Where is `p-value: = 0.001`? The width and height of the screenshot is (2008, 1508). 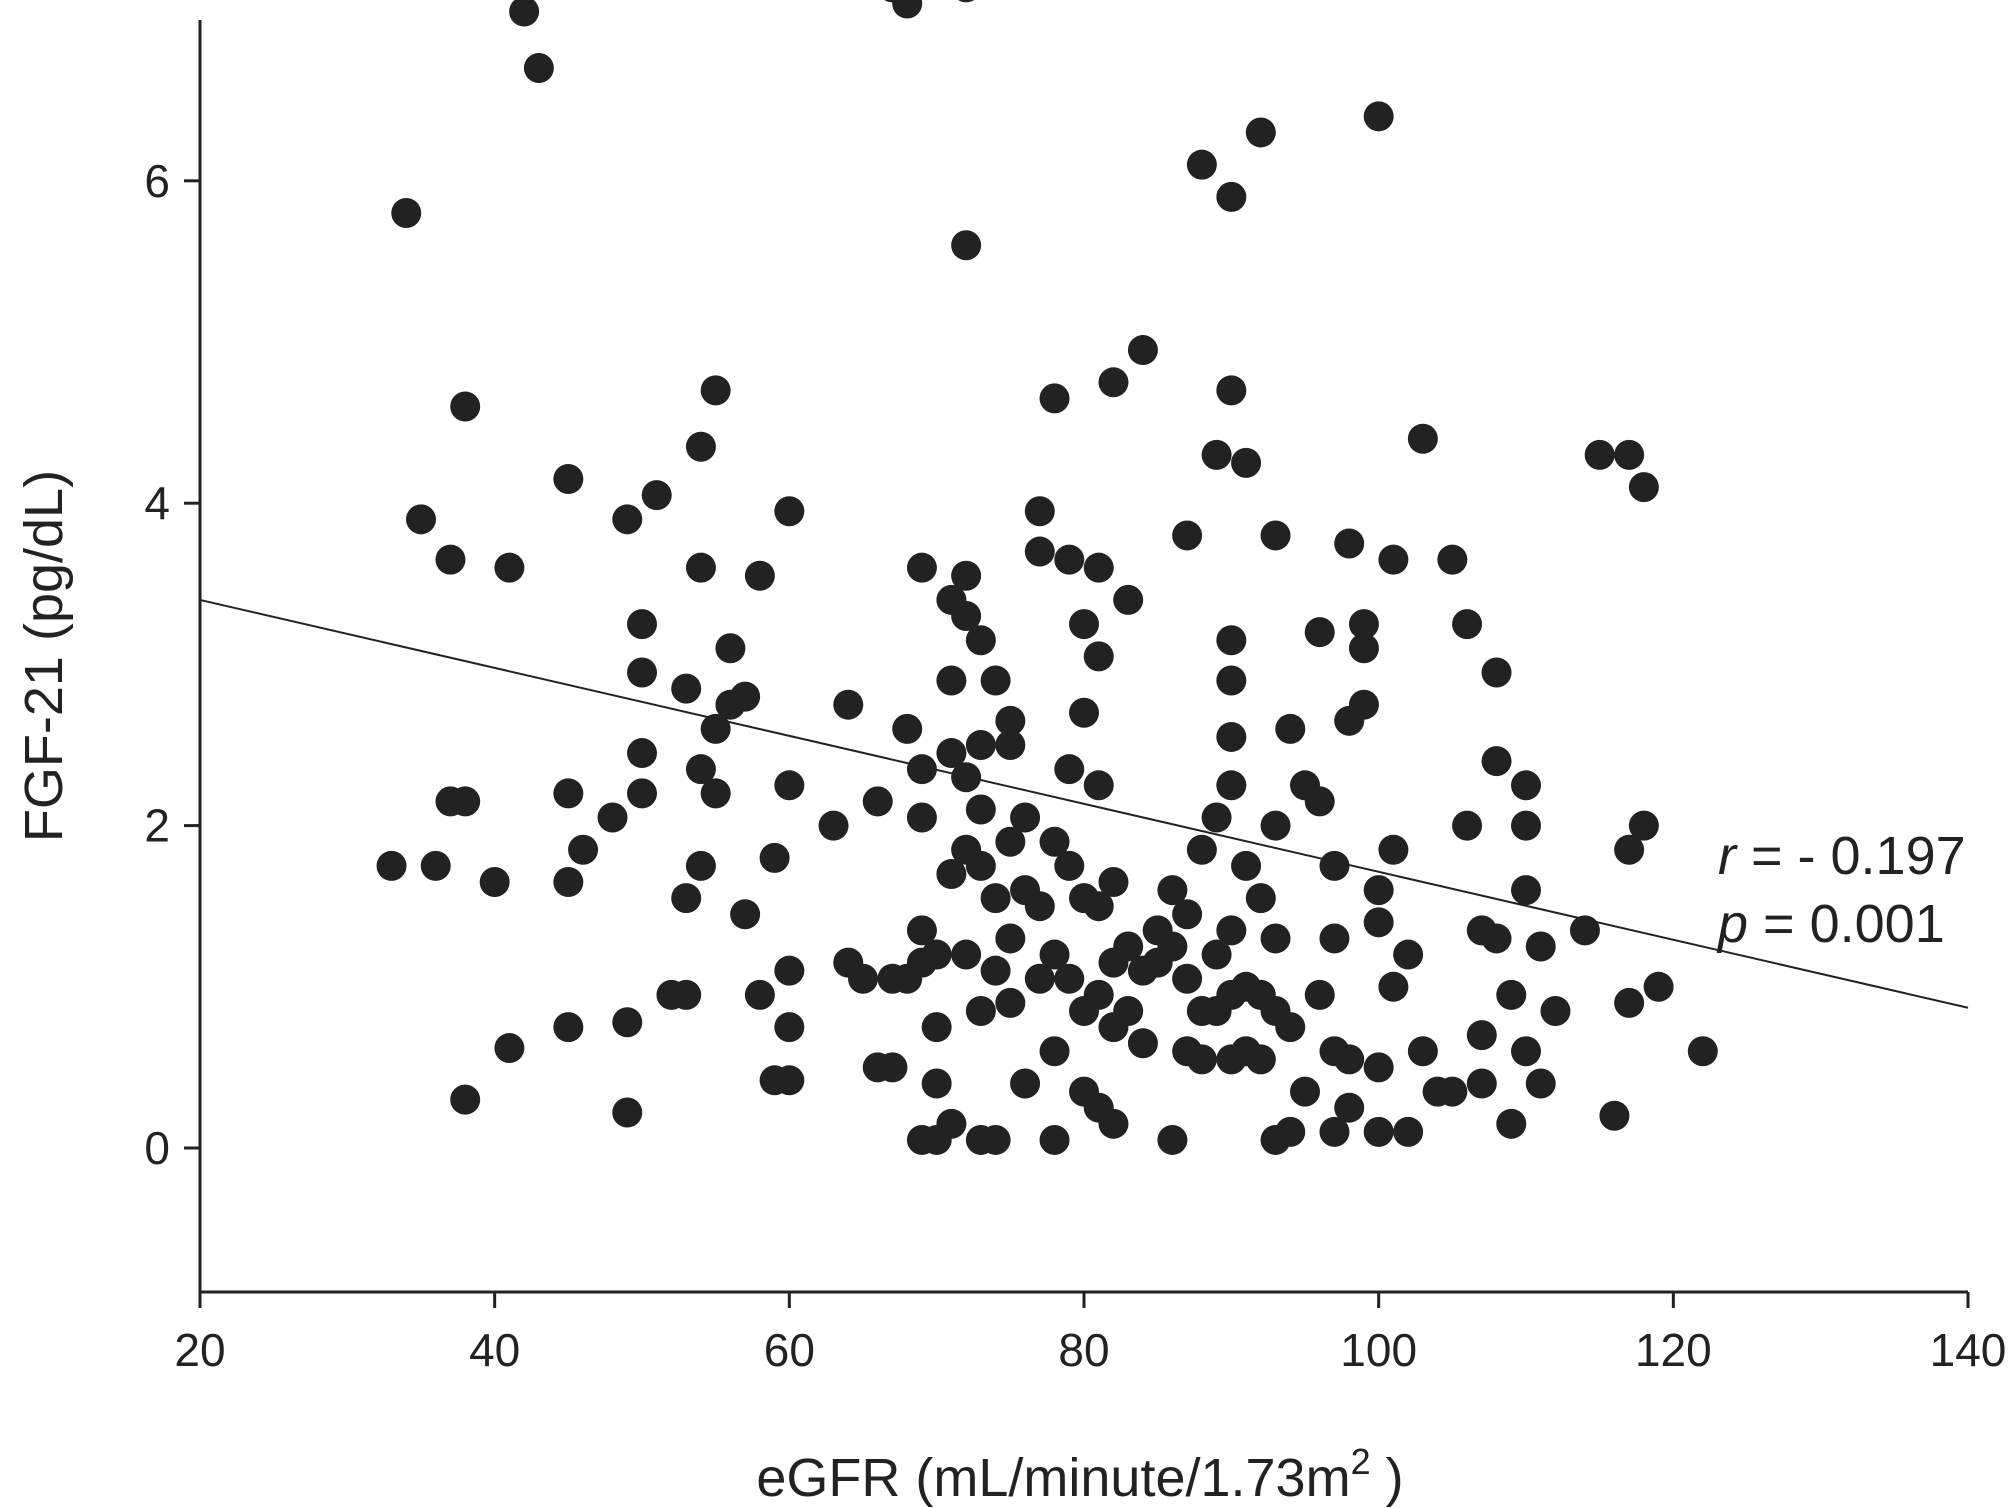 p-value: = 0.001 is located at coordinates (1846, 924).